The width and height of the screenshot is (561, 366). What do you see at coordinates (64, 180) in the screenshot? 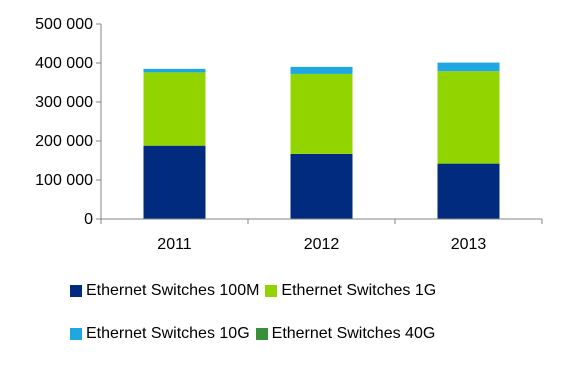
I see `y-tick-label: 100 000` at bounding box center [64, 180].